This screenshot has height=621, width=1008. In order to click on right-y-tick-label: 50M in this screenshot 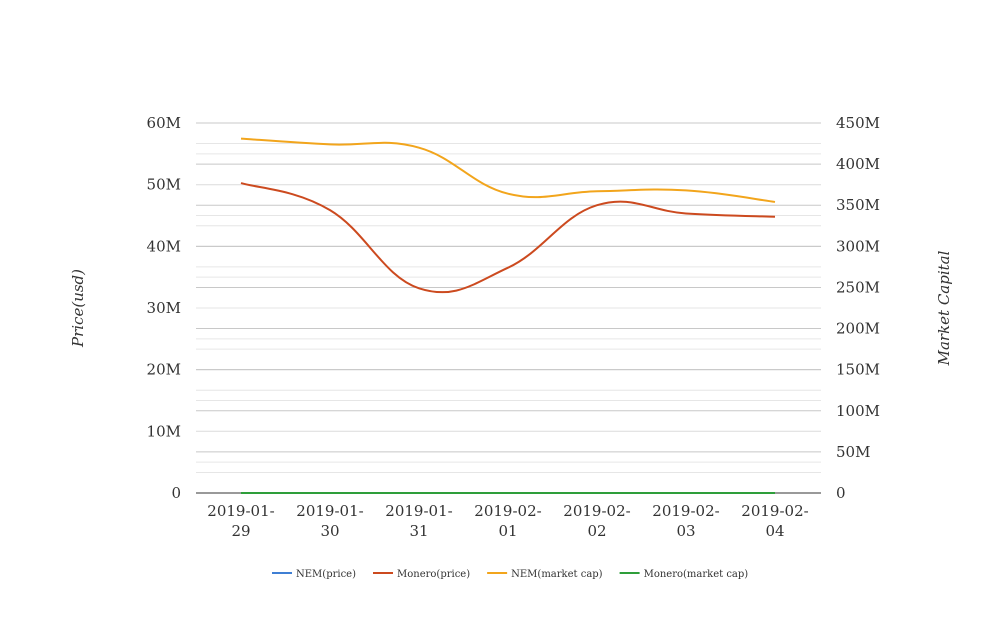, I will do `click(853, 452)`.